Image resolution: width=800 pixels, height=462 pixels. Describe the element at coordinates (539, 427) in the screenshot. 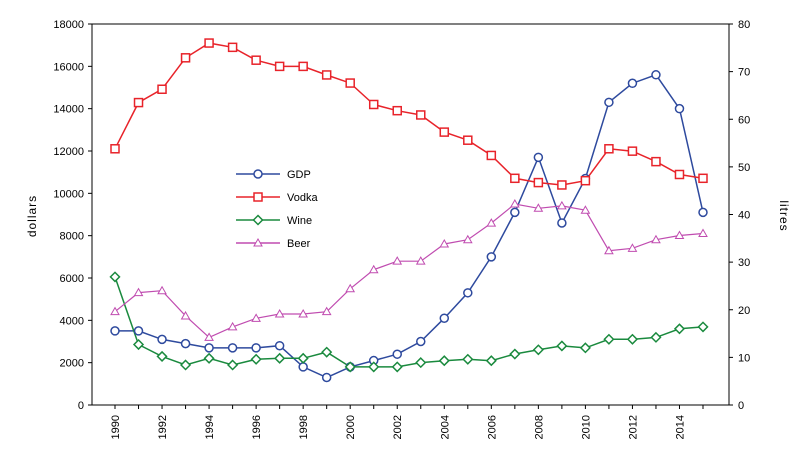

I see `x-tick-label: 2008` at that location.